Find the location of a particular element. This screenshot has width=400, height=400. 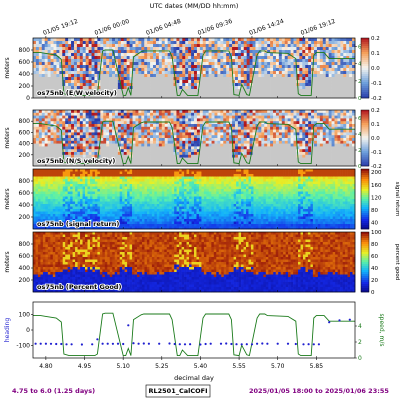

y-tick-label: 200 is located at coordinates (25, 155).